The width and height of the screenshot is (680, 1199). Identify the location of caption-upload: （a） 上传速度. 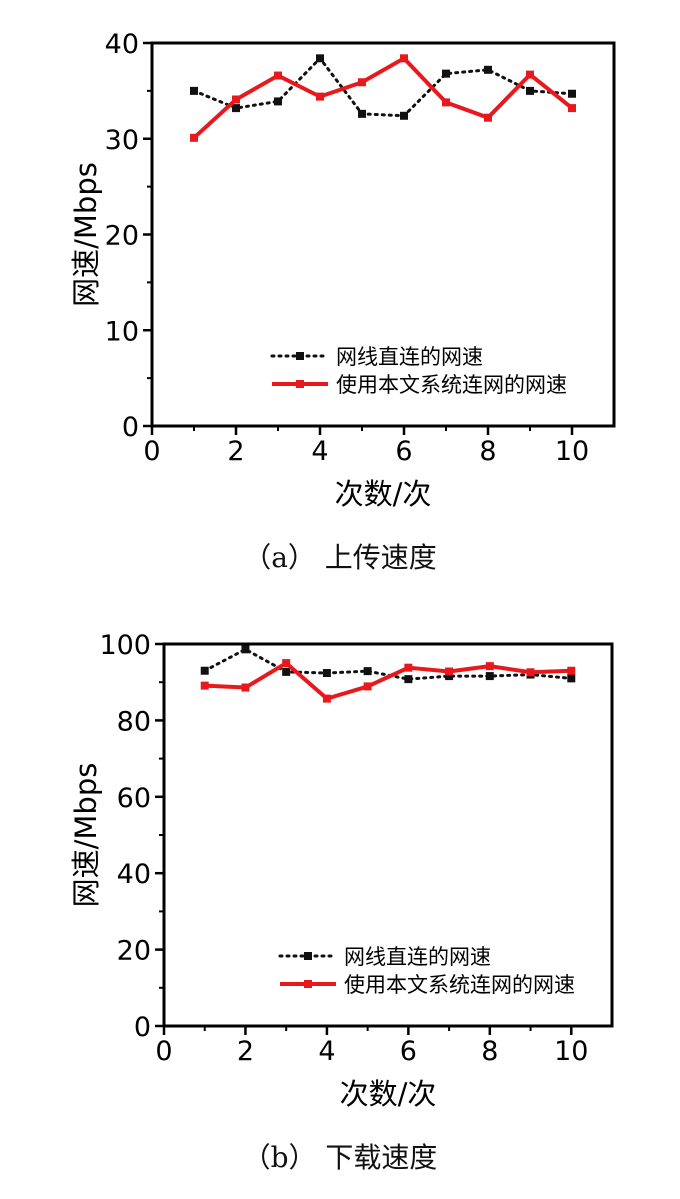
(340, 557).